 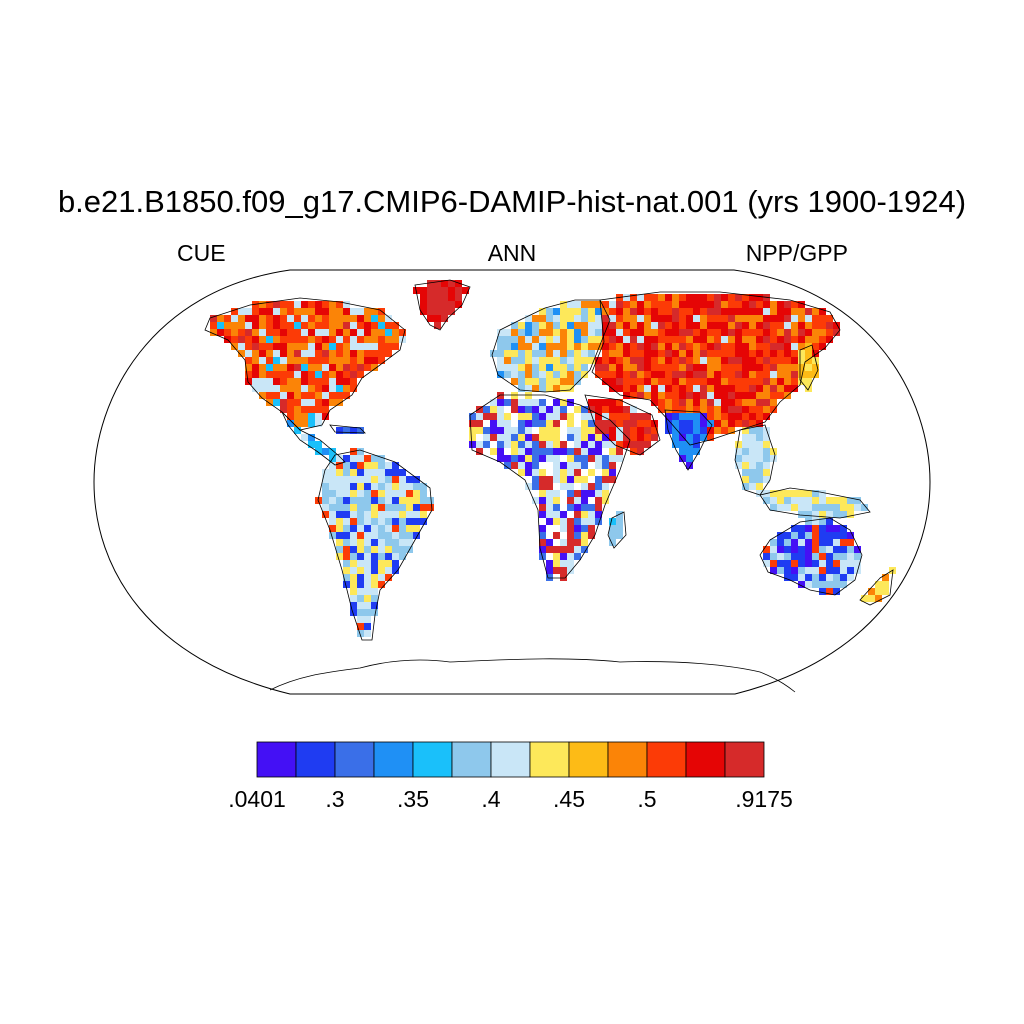 What do you see at coordinates (512, 801) in the screenshot?
I see `colorbar-labels: .0401 .3 .35 .4 .45 .5 .9175` at bounding box center [512, 801].